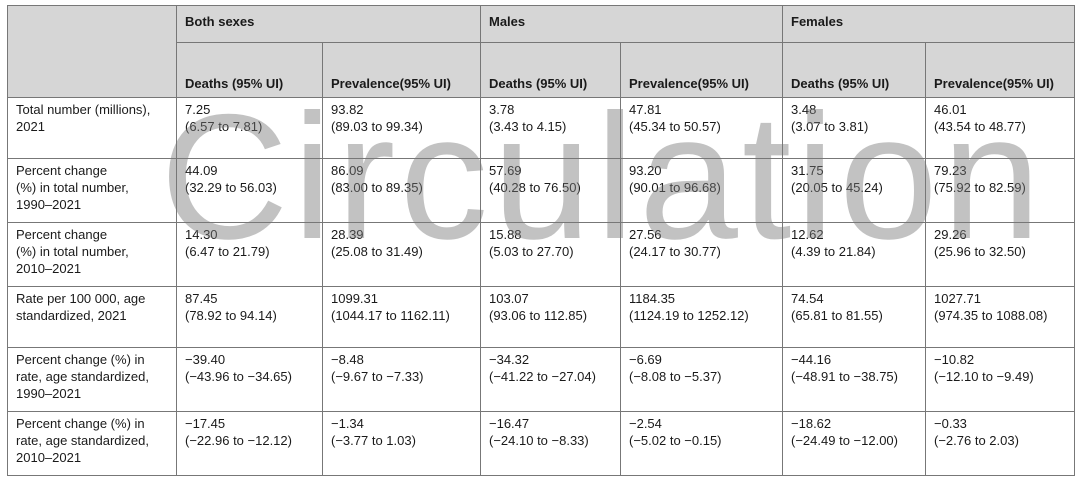 The image size is (1080, 484). Describe the element at coordinates (837, 187) in the screenshot. I see `cell-interval: (20.05 to 45.24)` at that location.